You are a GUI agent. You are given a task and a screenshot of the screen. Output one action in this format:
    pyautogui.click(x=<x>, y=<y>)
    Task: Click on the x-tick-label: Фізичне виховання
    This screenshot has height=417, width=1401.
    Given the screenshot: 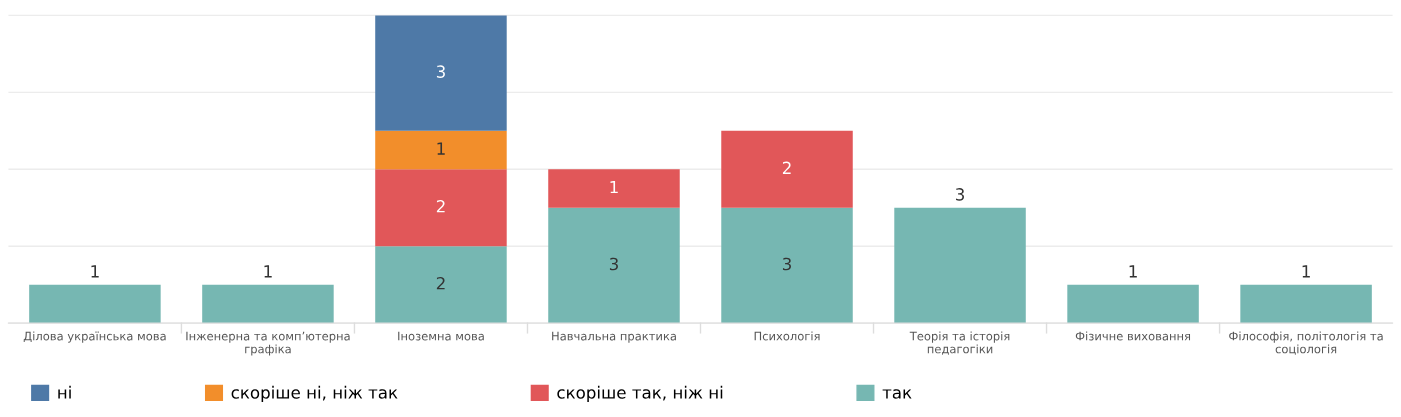 What is the action you would take?
    pyautogui.click(x=1133, y=336)
    